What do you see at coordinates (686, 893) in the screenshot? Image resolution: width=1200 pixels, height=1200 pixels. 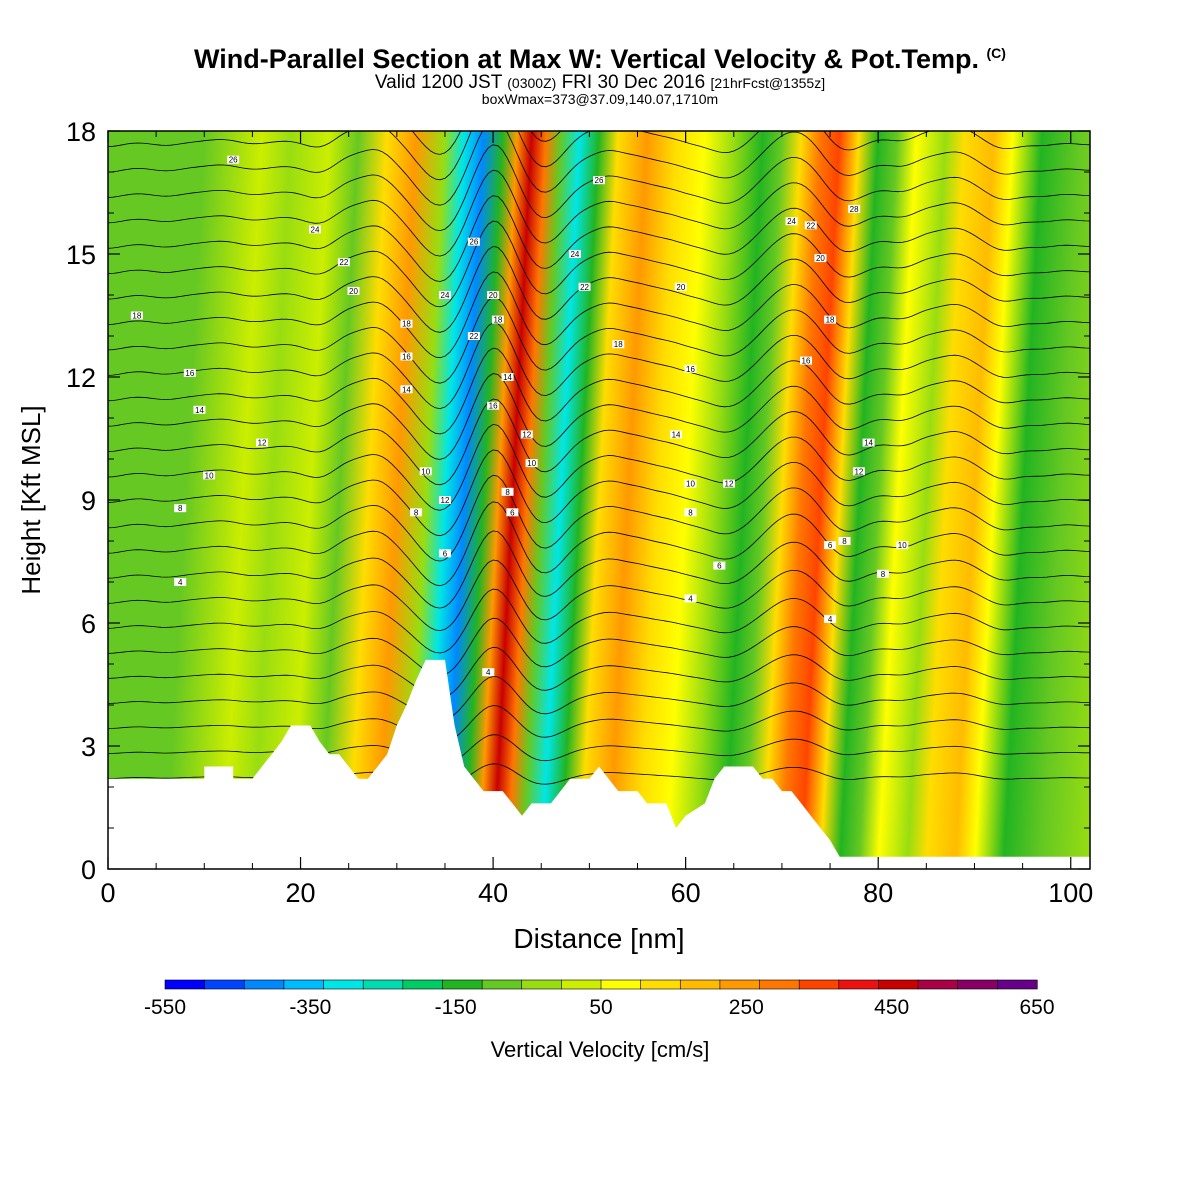 I see `x-tick-label: 60` at bounding box center [686, 893].